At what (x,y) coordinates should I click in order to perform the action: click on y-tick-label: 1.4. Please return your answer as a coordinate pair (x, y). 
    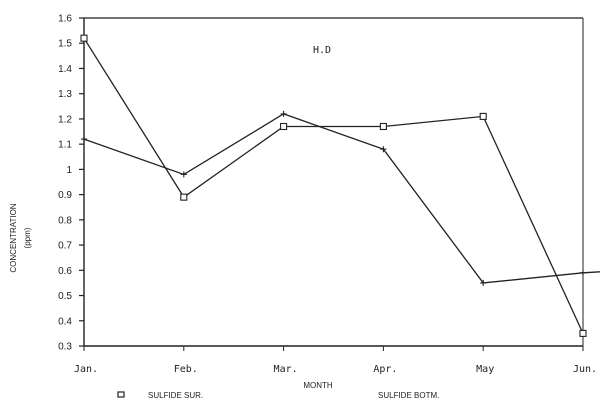
    Looking at the image, I should click on (65, 69).